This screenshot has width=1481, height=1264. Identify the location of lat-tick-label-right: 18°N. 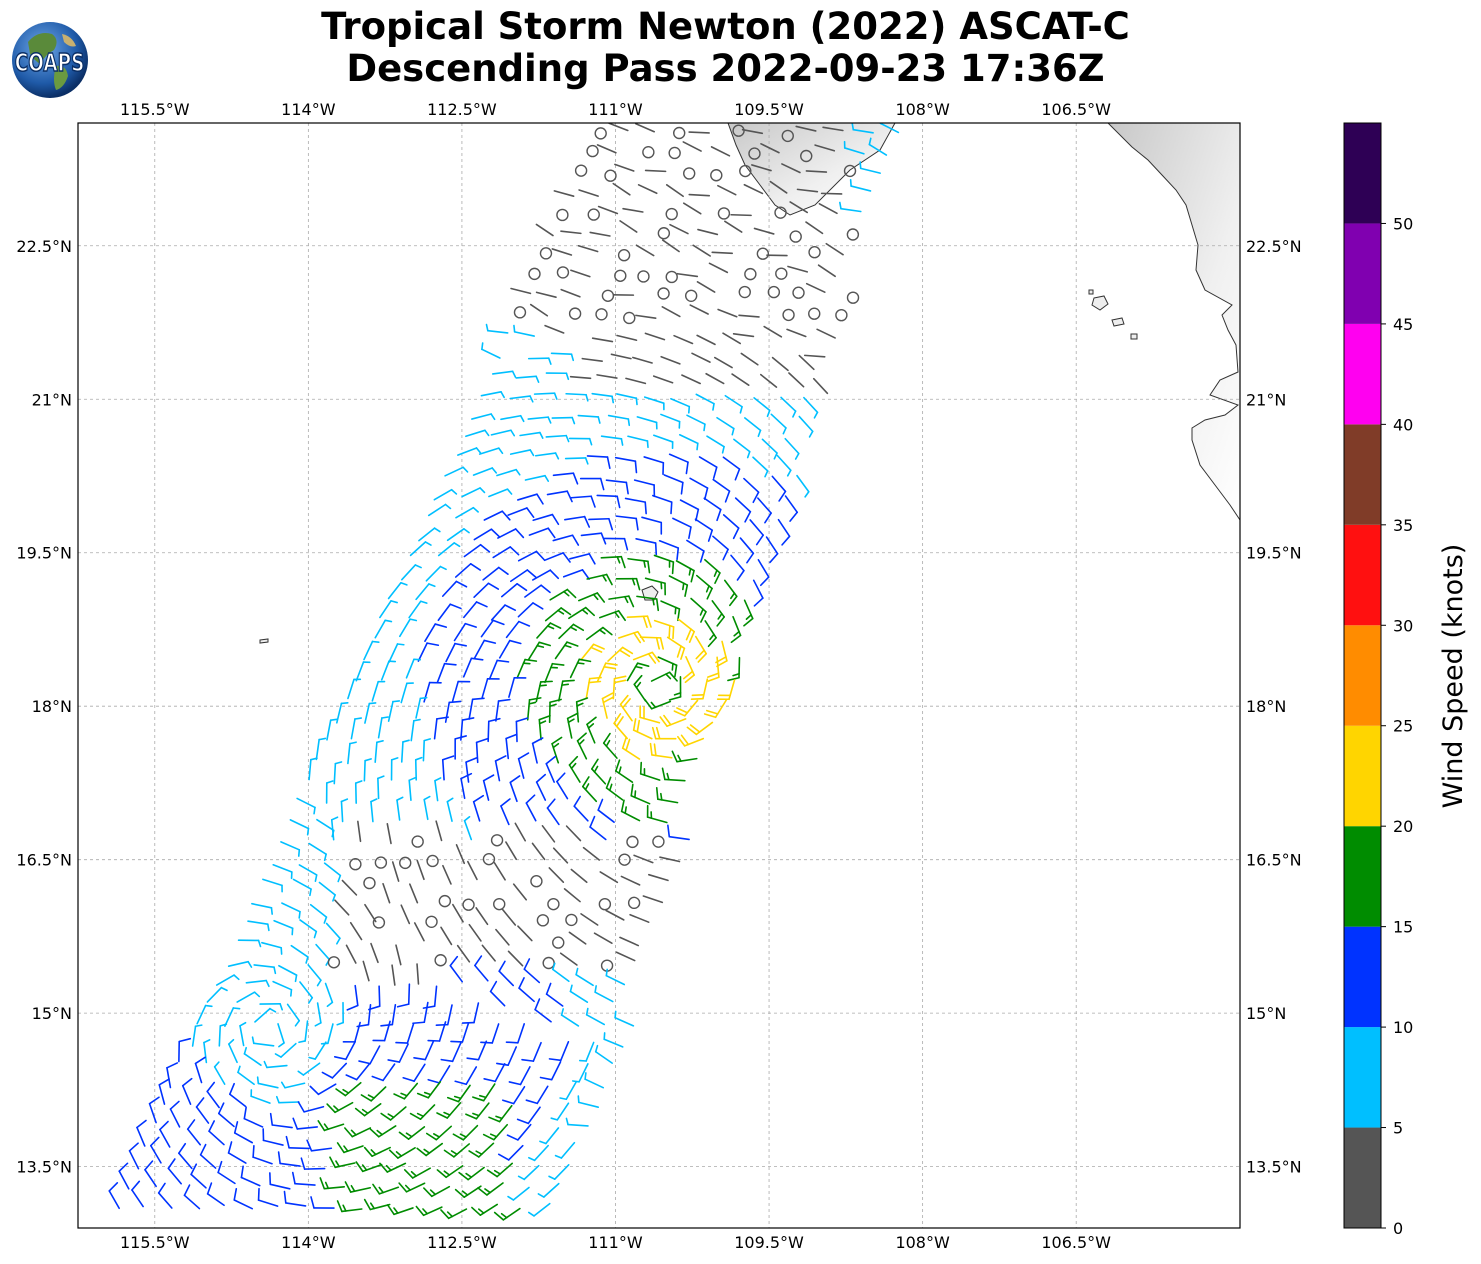
(1266, 706).